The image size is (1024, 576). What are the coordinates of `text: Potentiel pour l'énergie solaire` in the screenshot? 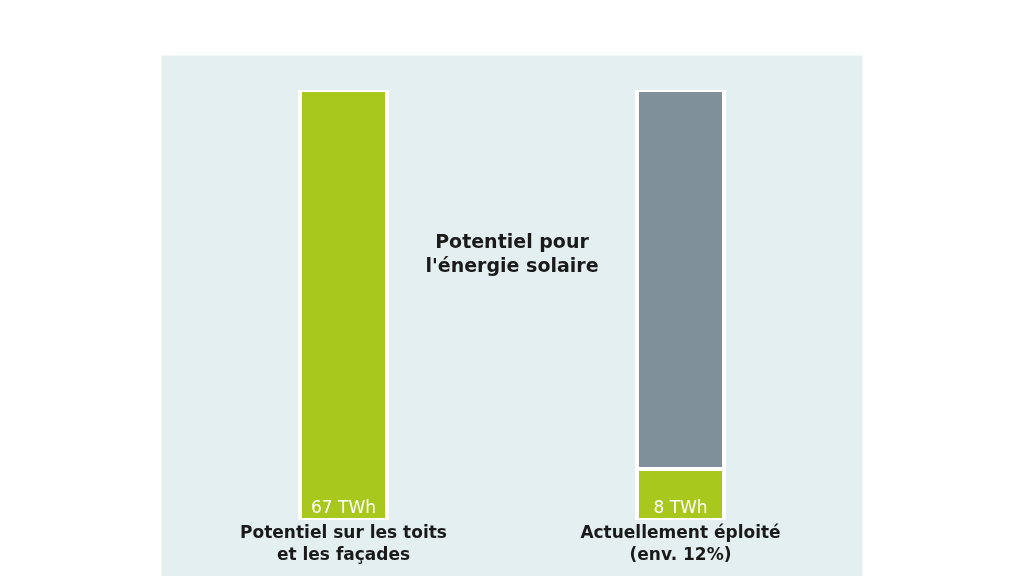 It's located at (512, 253).